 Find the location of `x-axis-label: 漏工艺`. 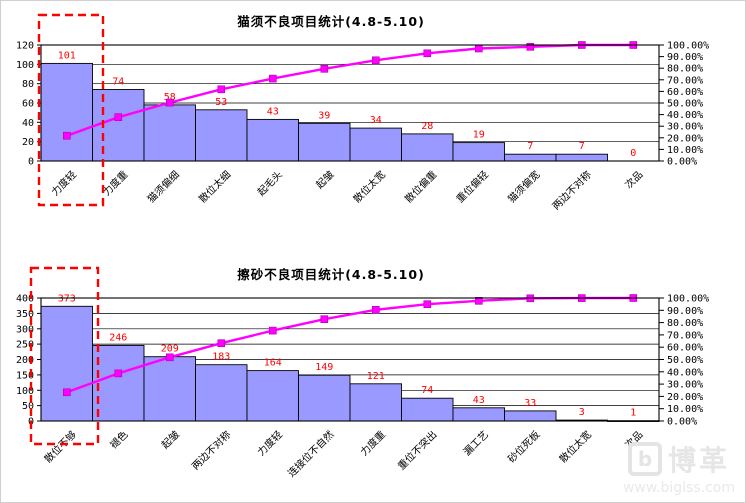

x-axis-label: 漏工艺 is located at coordinates (476, 444).